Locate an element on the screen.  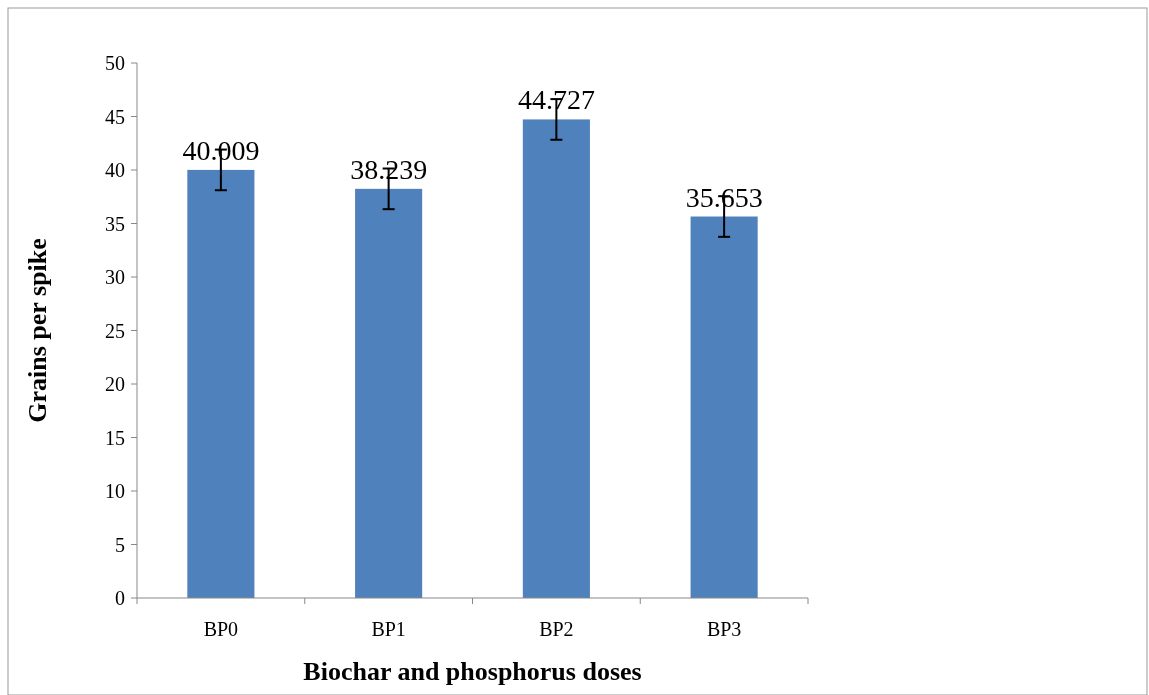
x-tick-label: BP2 is located at coordinates (556, 629).